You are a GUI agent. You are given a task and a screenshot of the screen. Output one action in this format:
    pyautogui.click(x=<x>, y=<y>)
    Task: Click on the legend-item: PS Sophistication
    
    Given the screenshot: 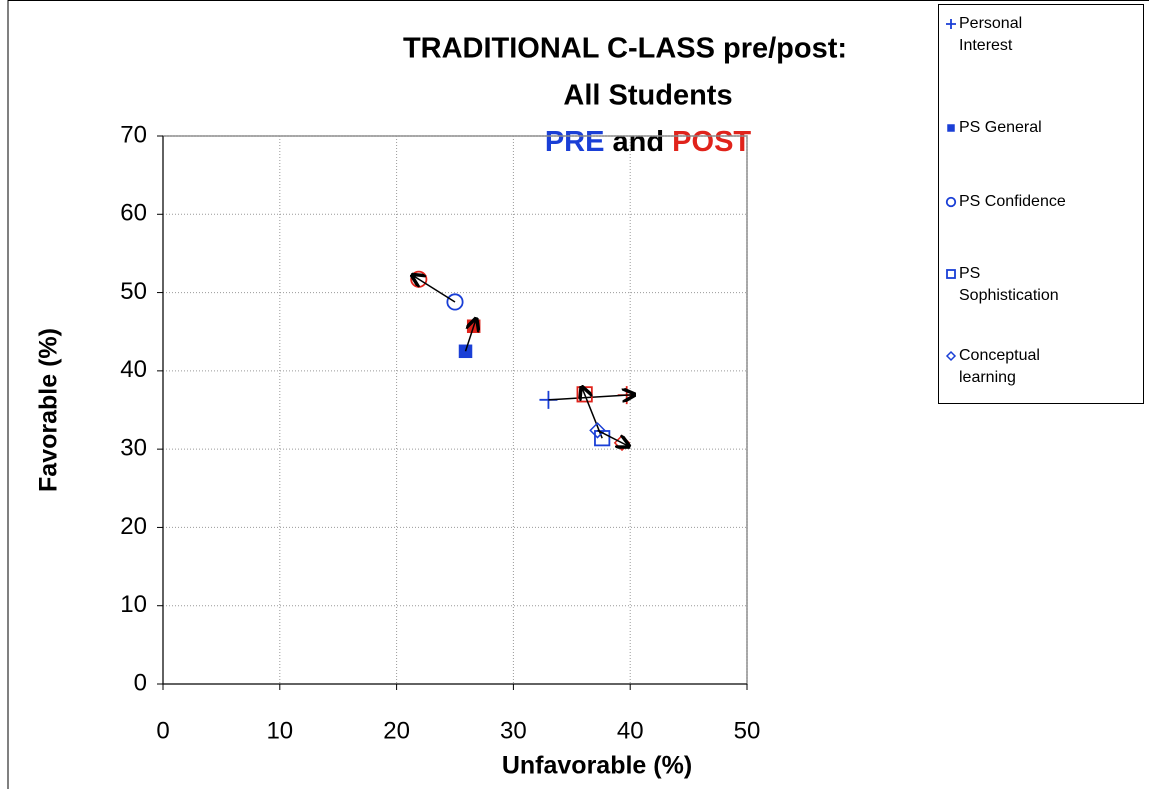 What is the action you would take?
    pyautogui.click(x=1009, y=285)
    